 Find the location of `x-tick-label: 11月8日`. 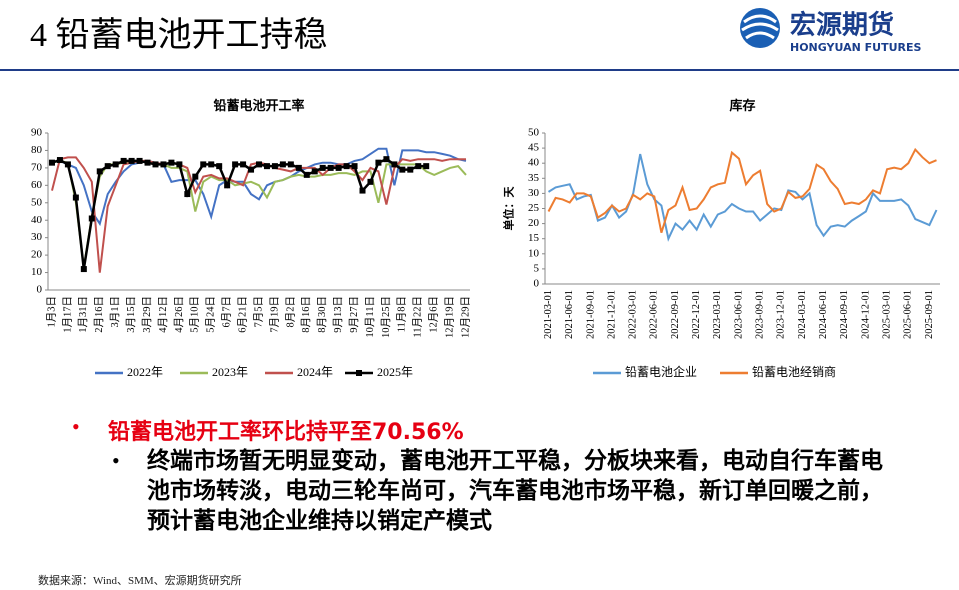

x-tick-label: 11月8日 is located at coordinates (402, 314).